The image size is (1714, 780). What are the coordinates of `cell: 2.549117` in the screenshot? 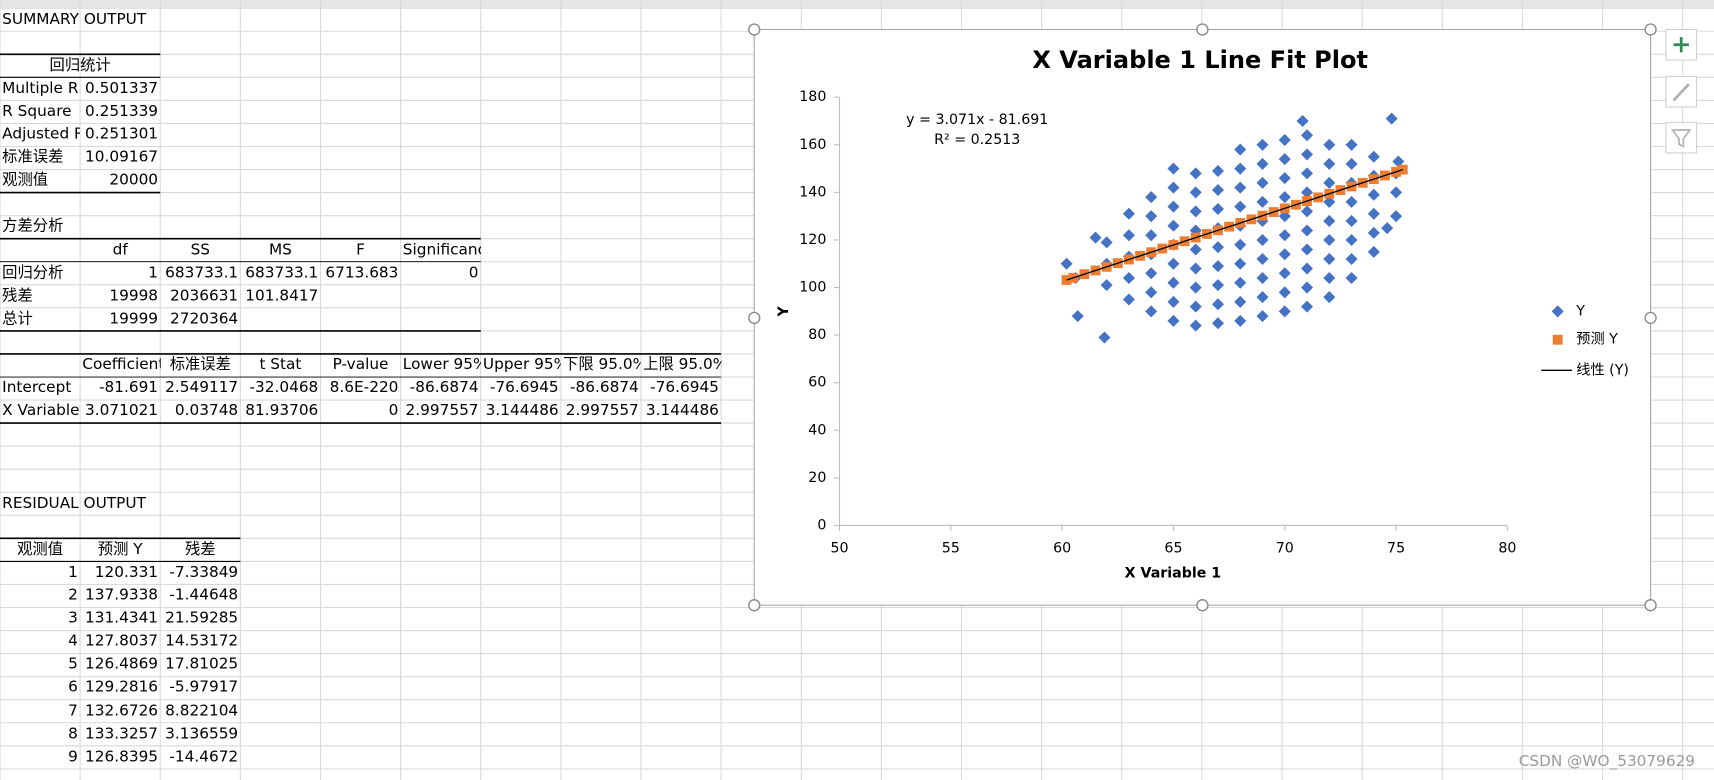 It's located at (202, 388).